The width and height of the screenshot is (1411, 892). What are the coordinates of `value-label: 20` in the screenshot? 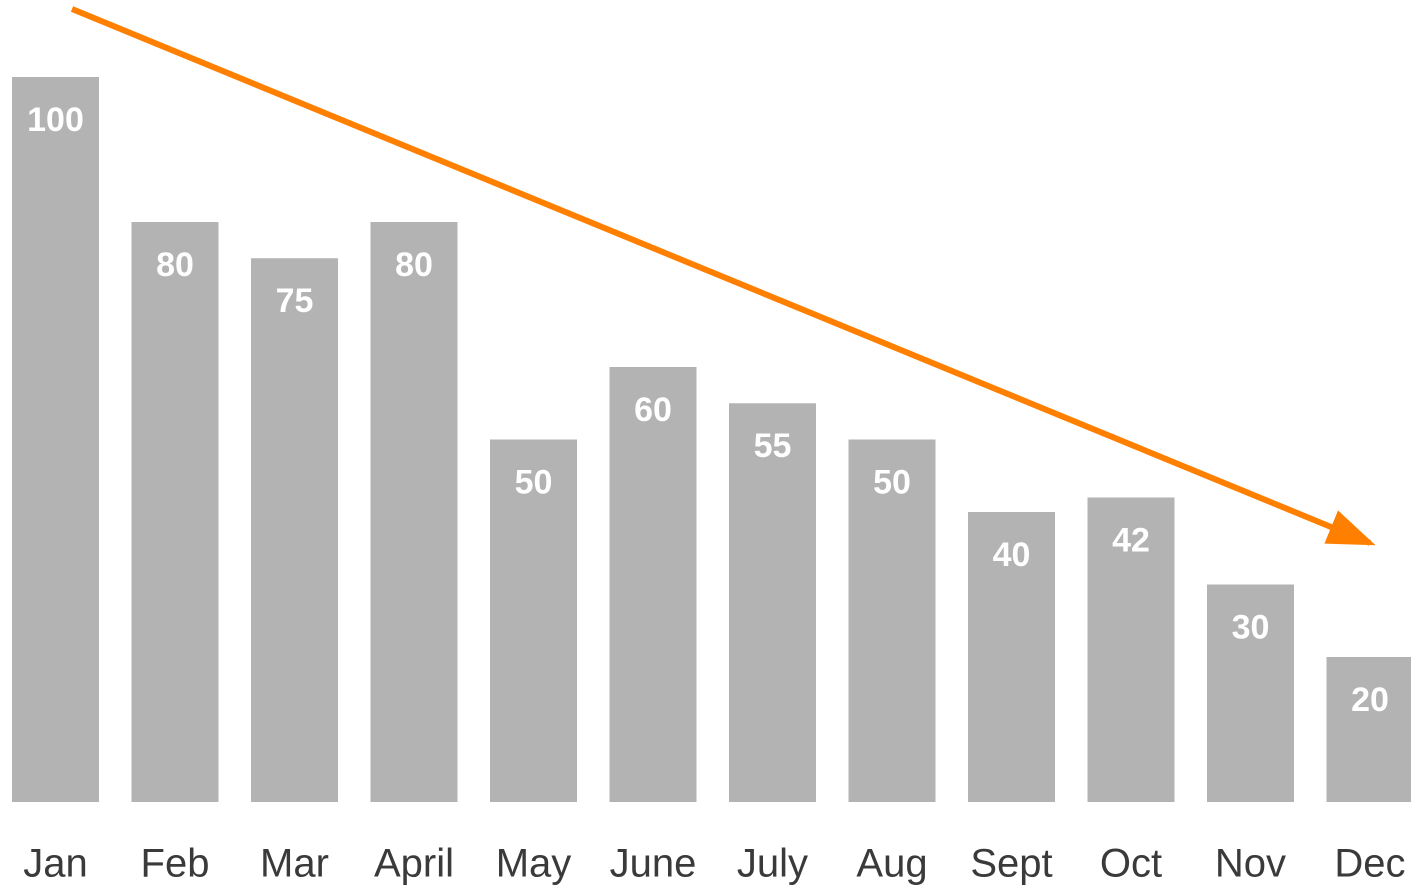 It's located at (1370, 700).